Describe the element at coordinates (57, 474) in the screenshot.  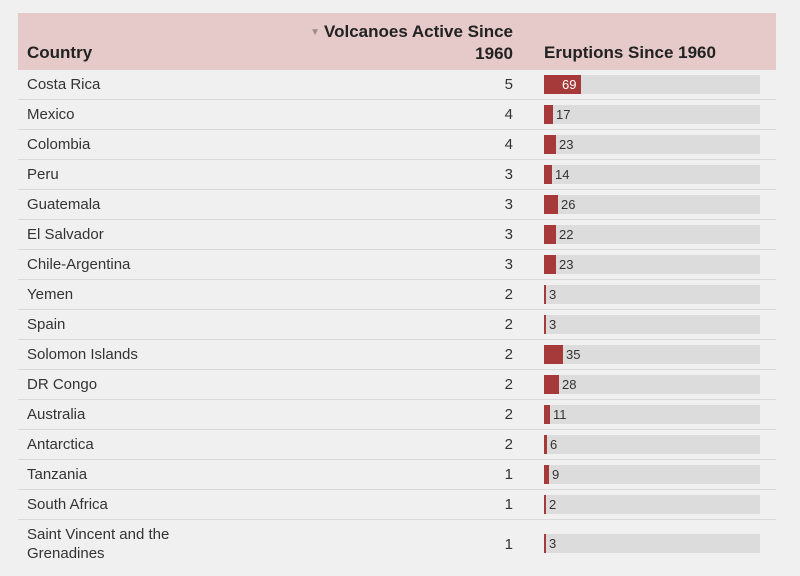
I see `cell-country: Tanzania` at that location.